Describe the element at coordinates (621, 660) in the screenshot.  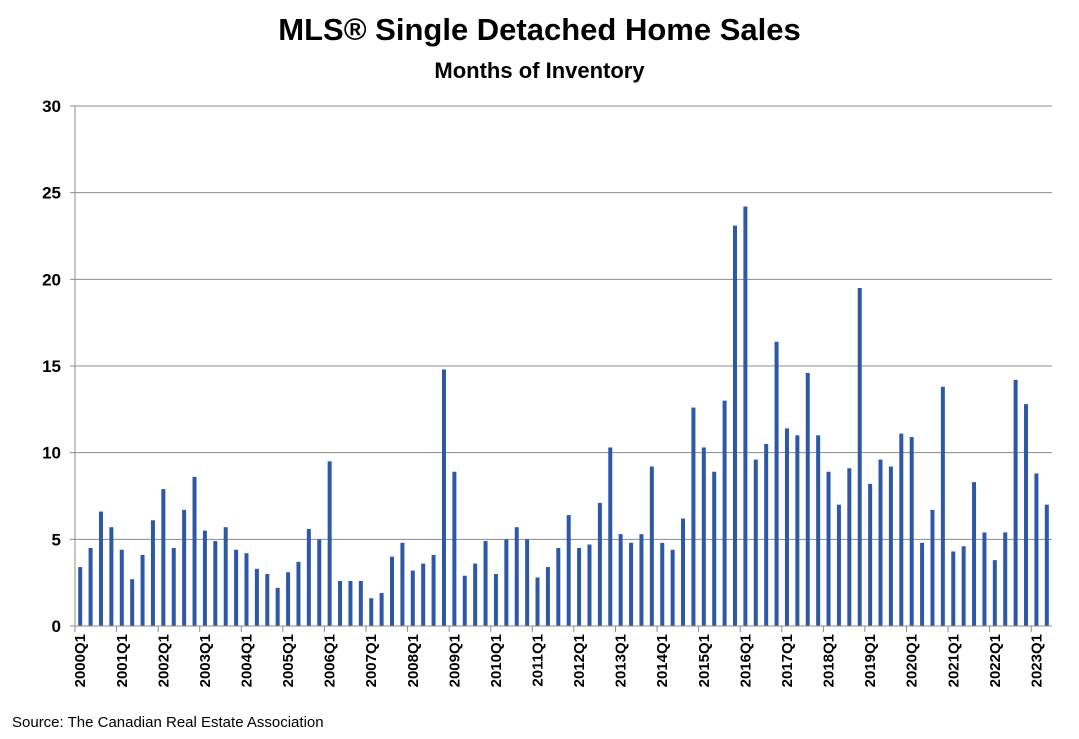
I see `x-tick-label: 2013Q1` at that location.